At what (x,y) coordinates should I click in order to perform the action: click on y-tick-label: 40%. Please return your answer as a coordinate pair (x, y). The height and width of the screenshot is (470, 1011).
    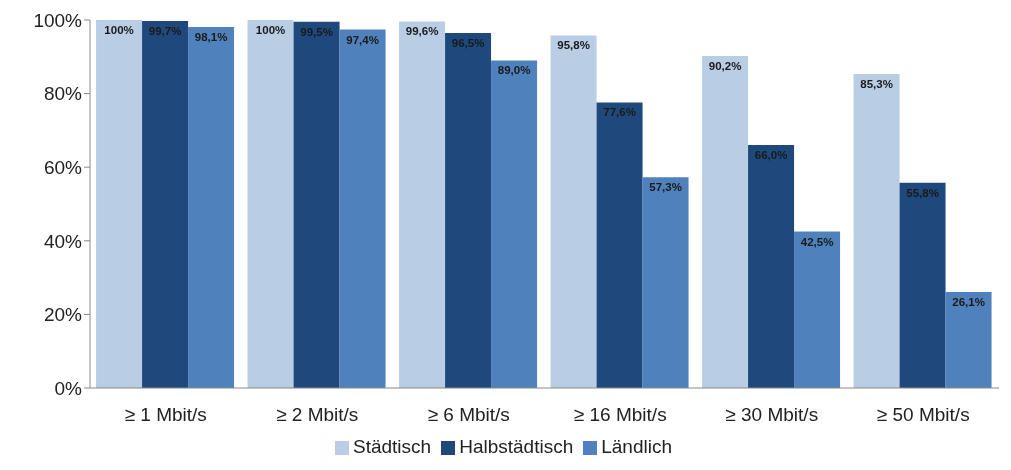
    Looking at the image, I should click on (63, 241).